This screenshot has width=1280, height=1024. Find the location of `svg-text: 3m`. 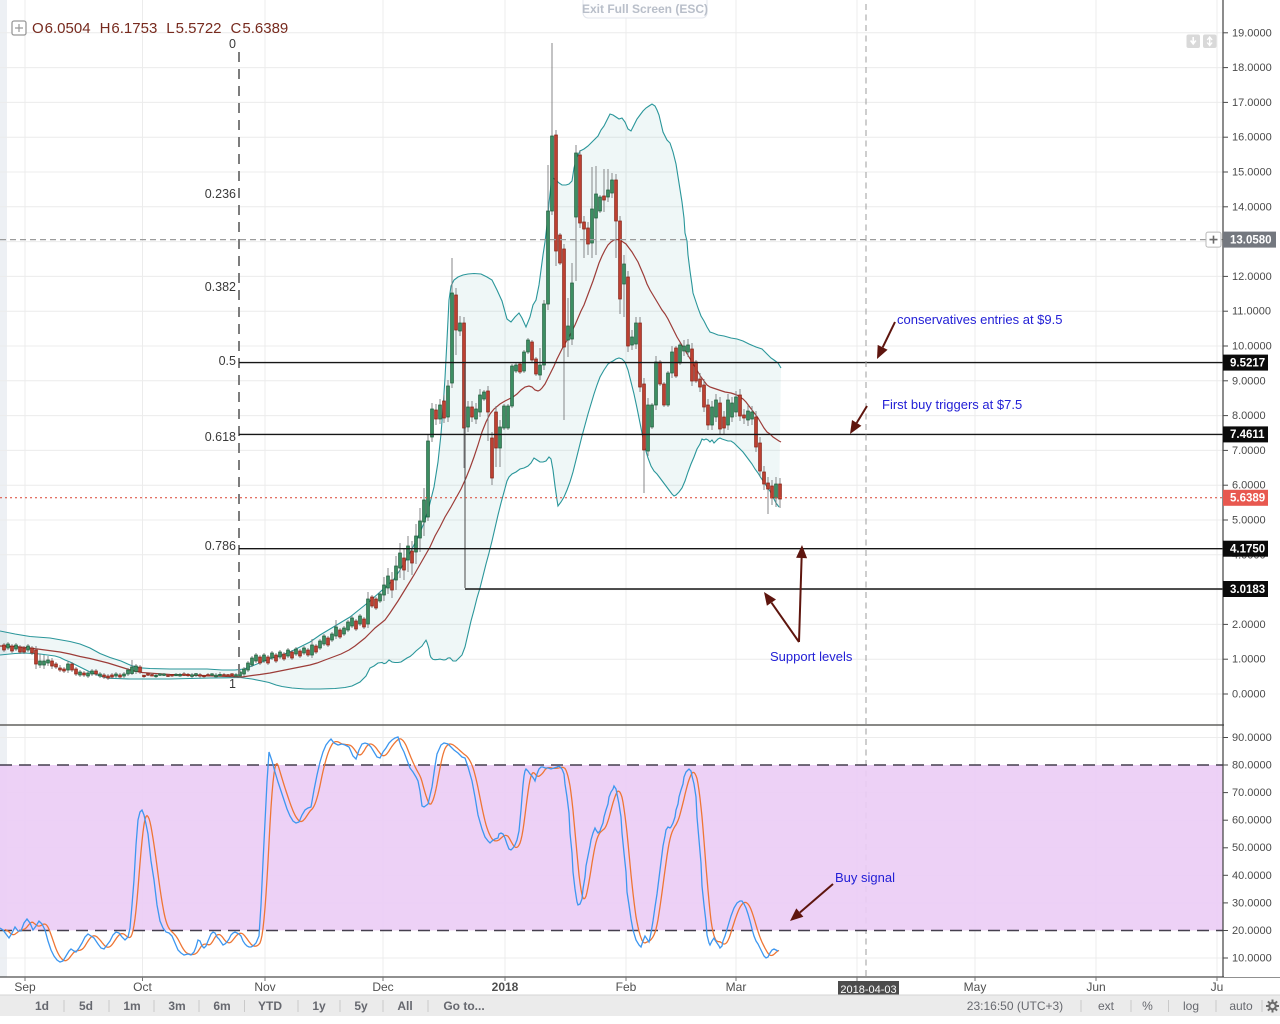

svg-text: 3m is located at coordinates (176, 1006).